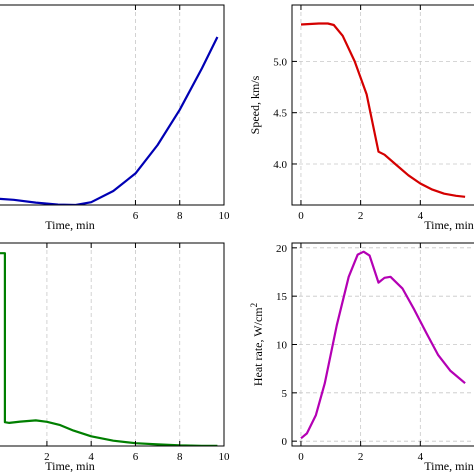  Describe the element at coordinates (282, 297) in the screenshot. I see `y-tick-label: 15` at that location.